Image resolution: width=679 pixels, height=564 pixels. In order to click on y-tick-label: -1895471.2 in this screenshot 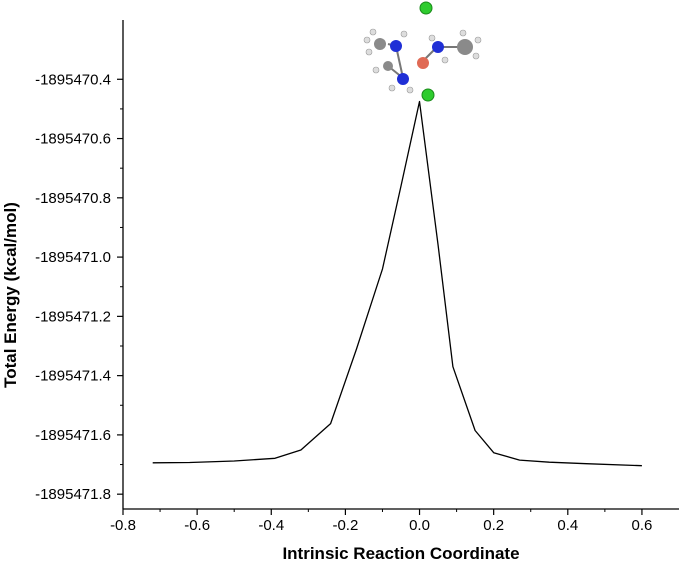, I will do `click(73, 316)`.